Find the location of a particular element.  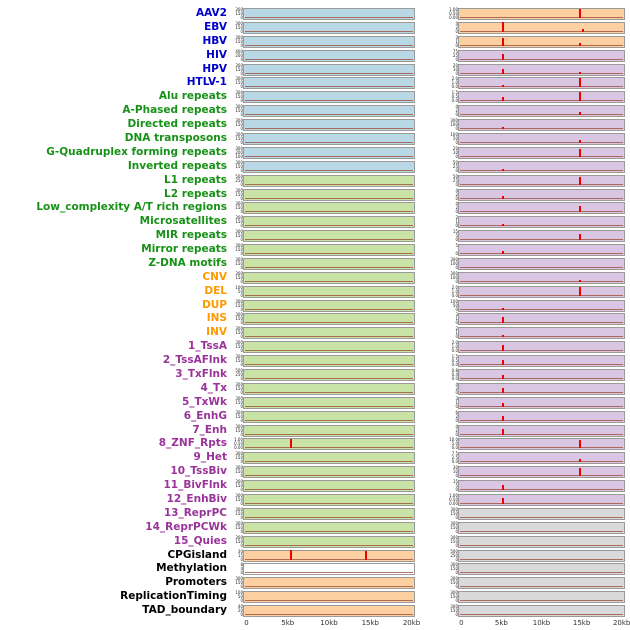

row-label-12-enhbiv: 12_EnhBiv is located at coordinates (196, 499).